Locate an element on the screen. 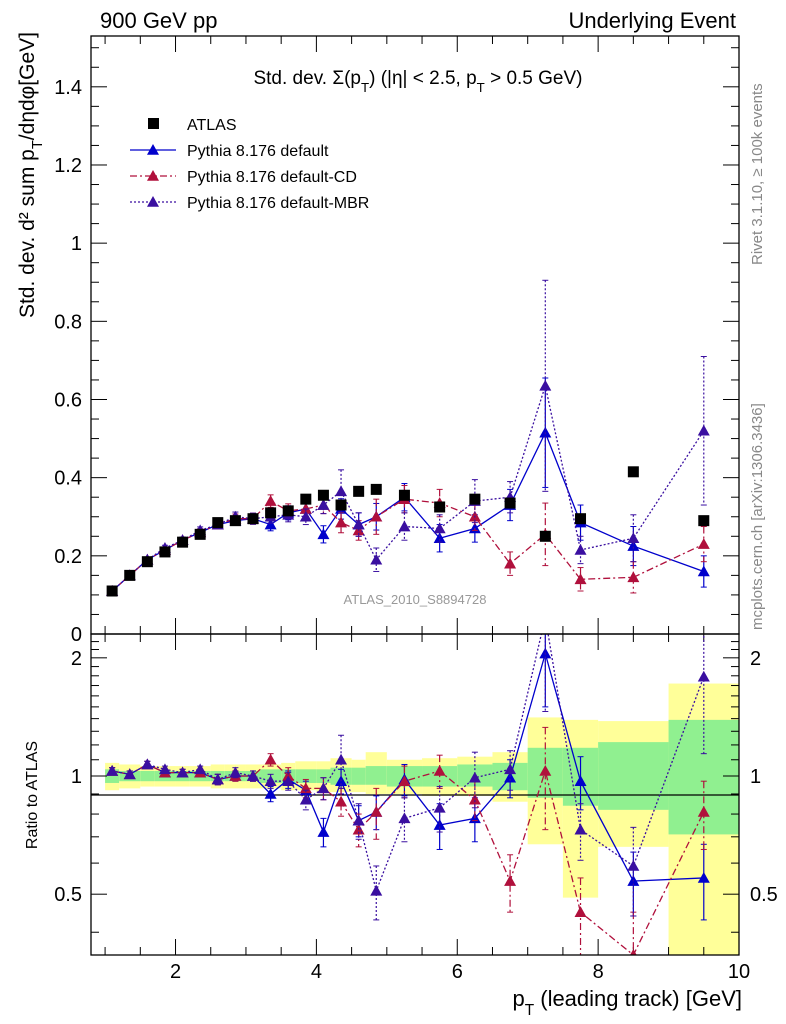 This screenshot has width=786, height=1024. x-tick-label: 8 is located at coordinates (598, 972).